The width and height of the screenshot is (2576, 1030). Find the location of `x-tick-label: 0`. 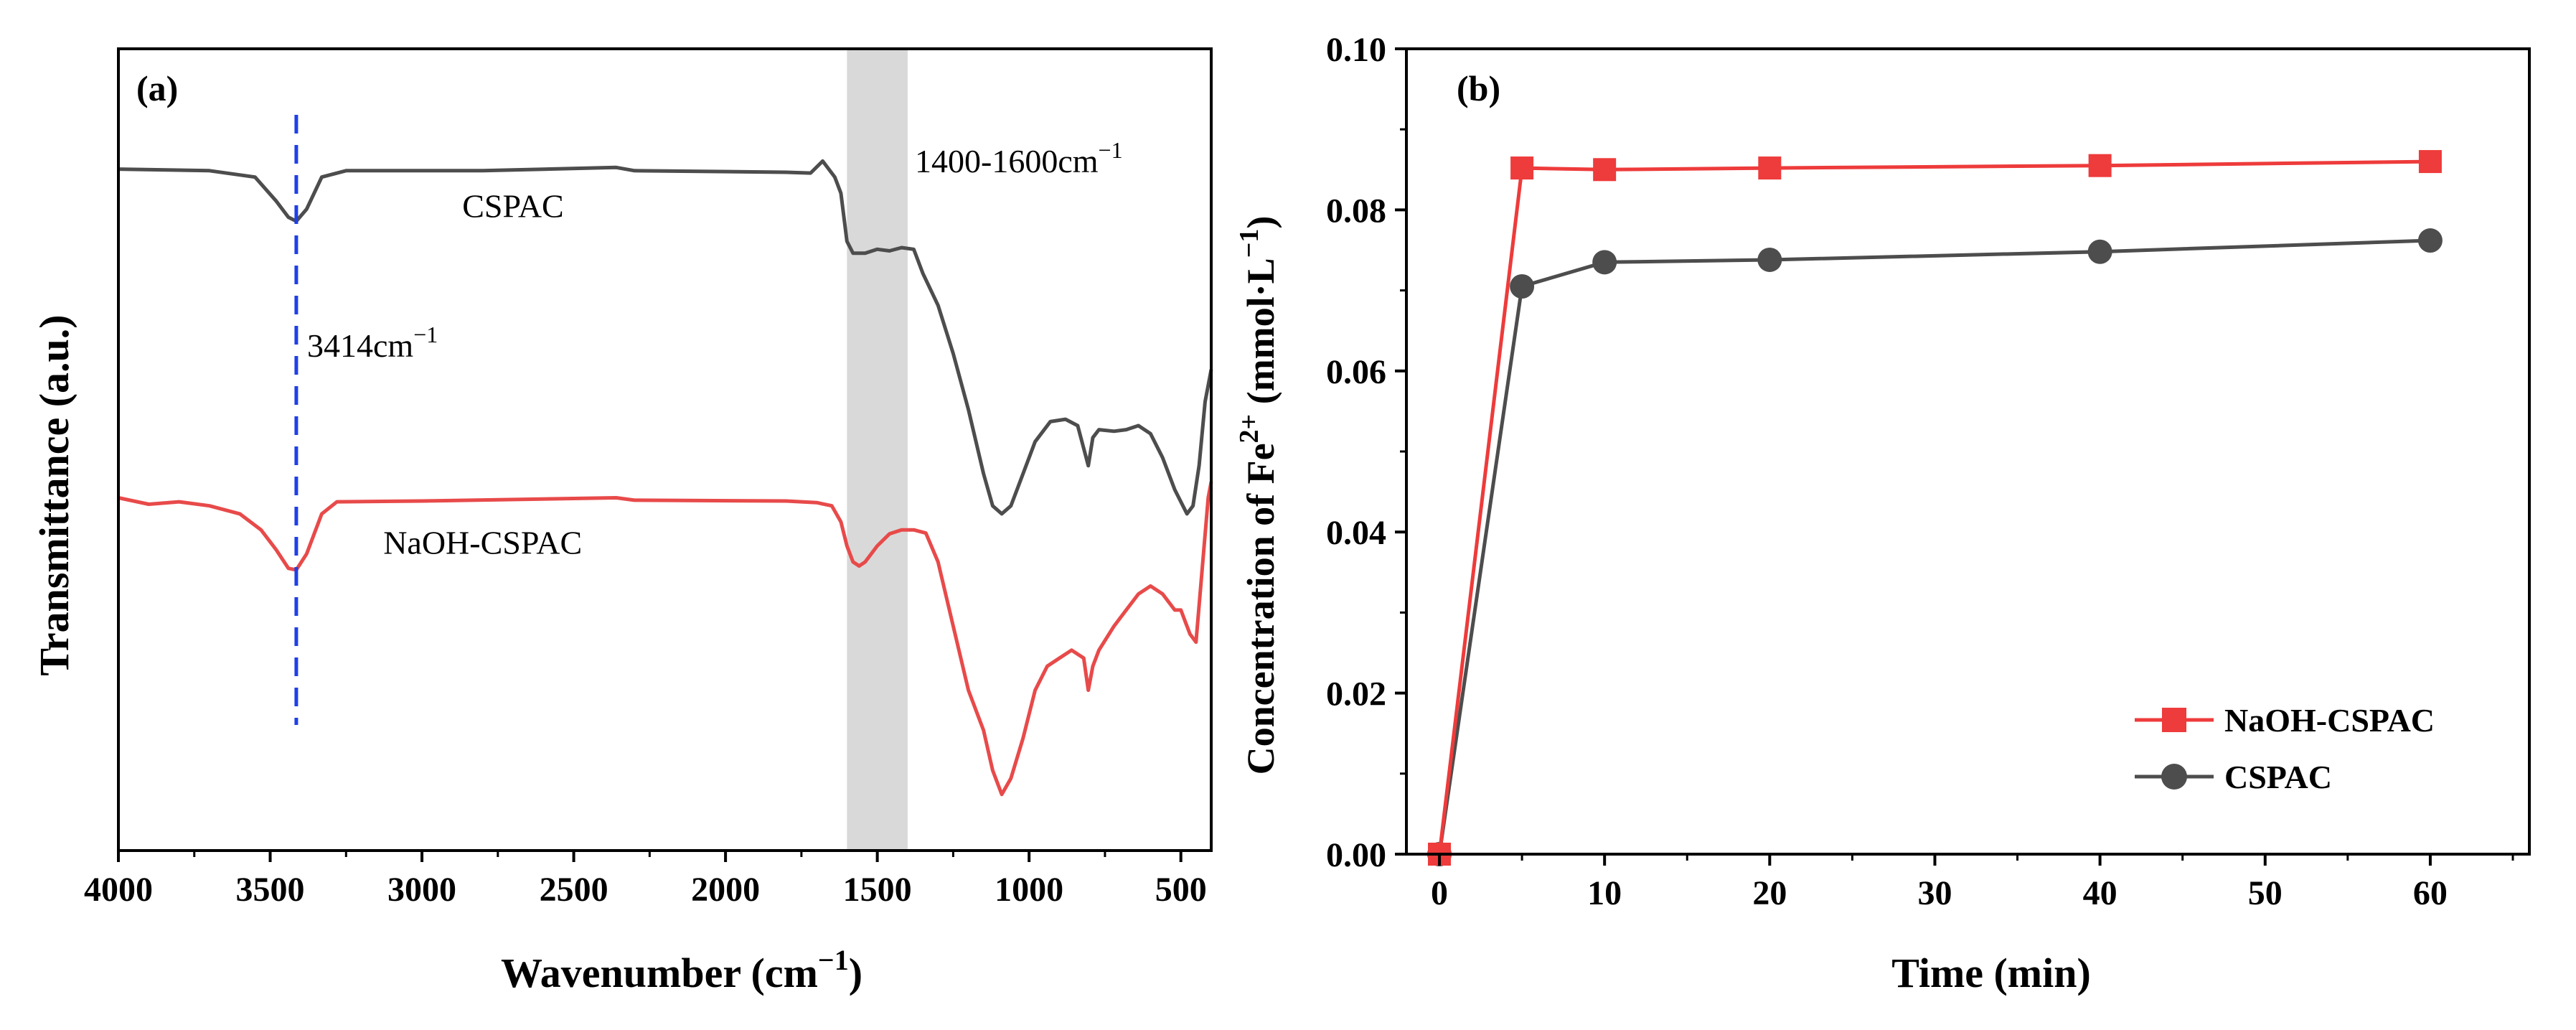

x-tick-label: 0 is located at coordinates (1439, 893).